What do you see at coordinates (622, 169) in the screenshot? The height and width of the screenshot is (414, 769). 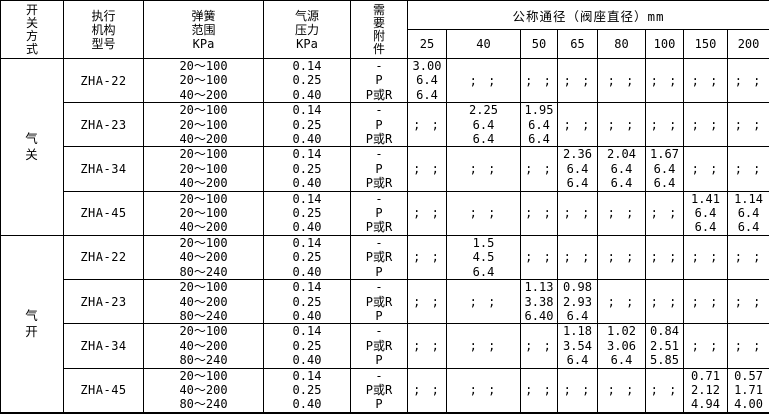 I see `size-value-cell: 2.04 6.4 6.4` at bounding box center [622, 169].